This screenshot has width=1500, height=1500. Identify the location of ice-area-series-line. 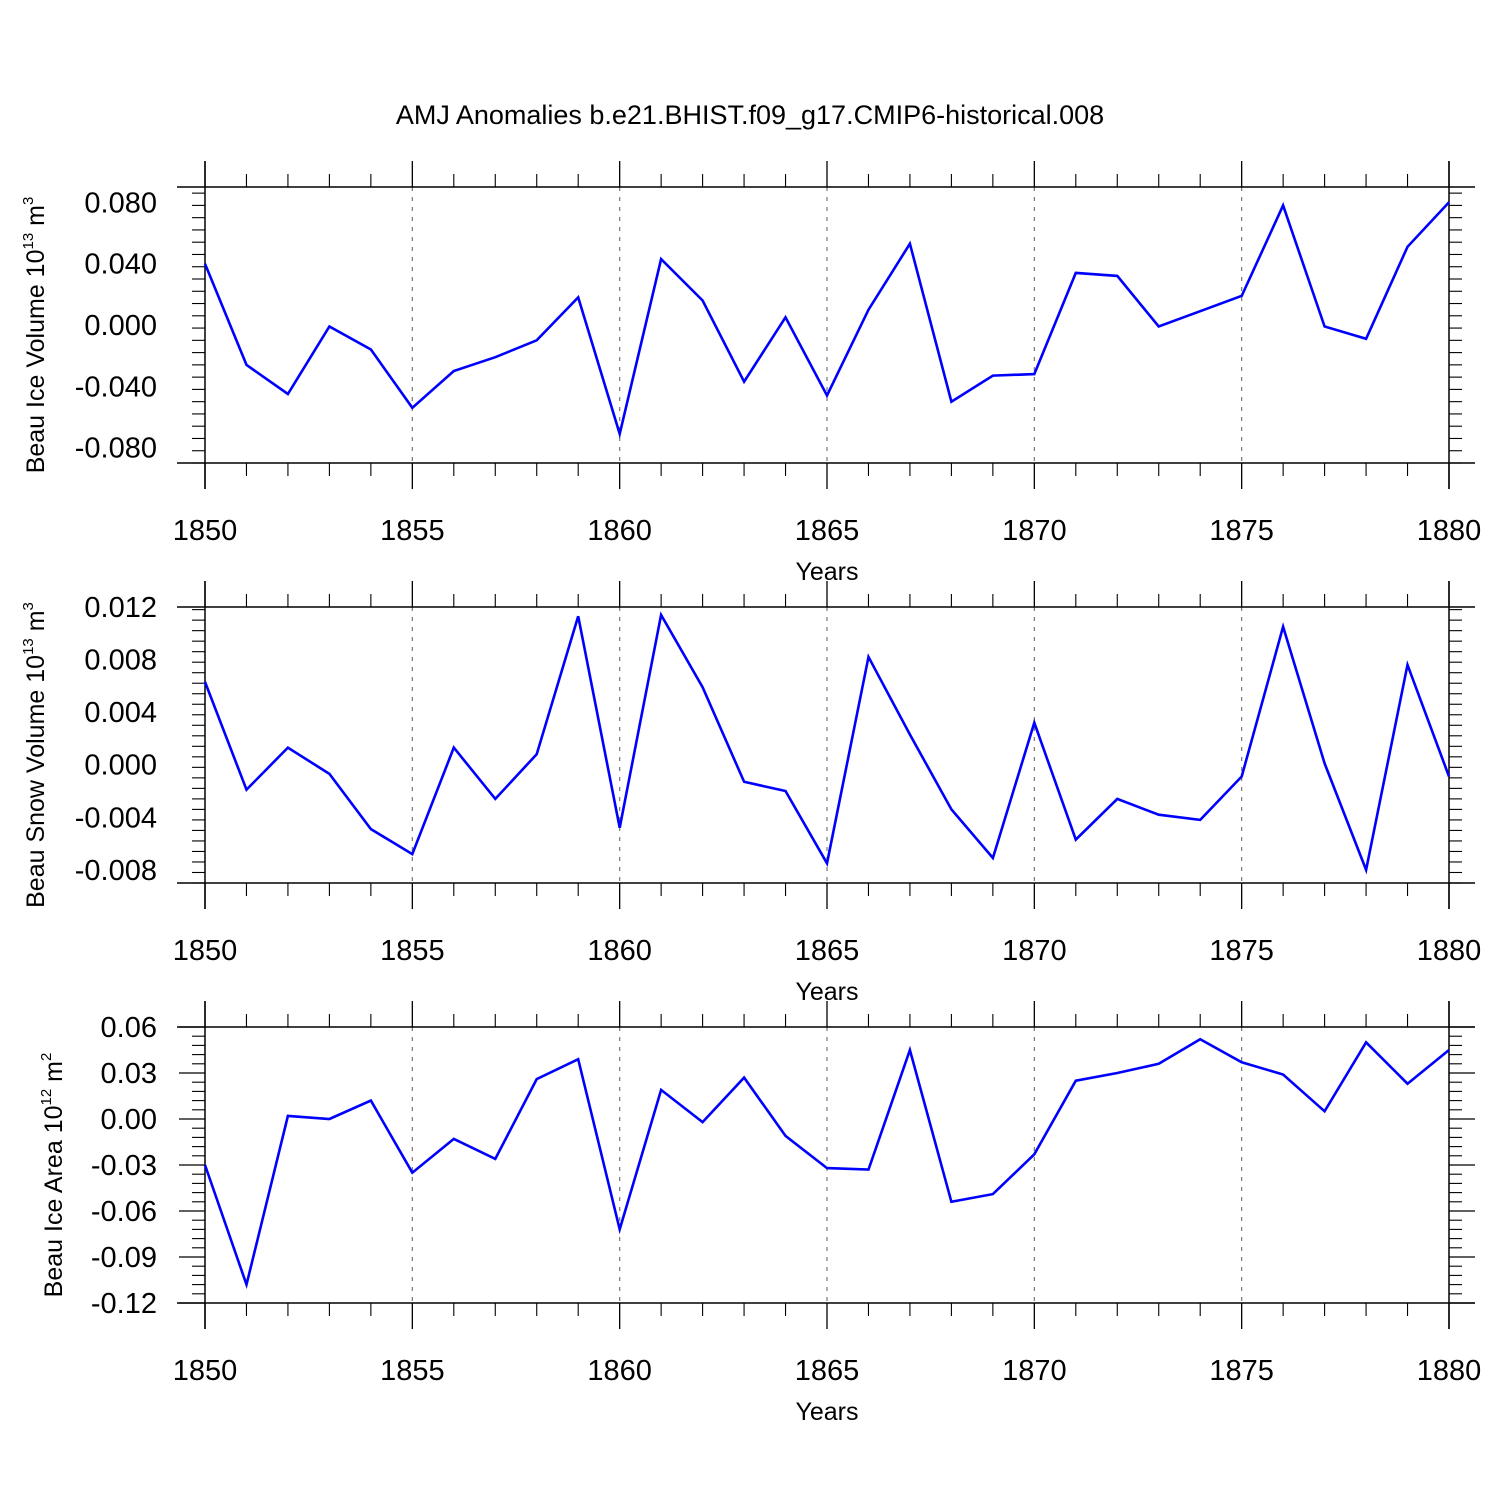
(826, 1163).